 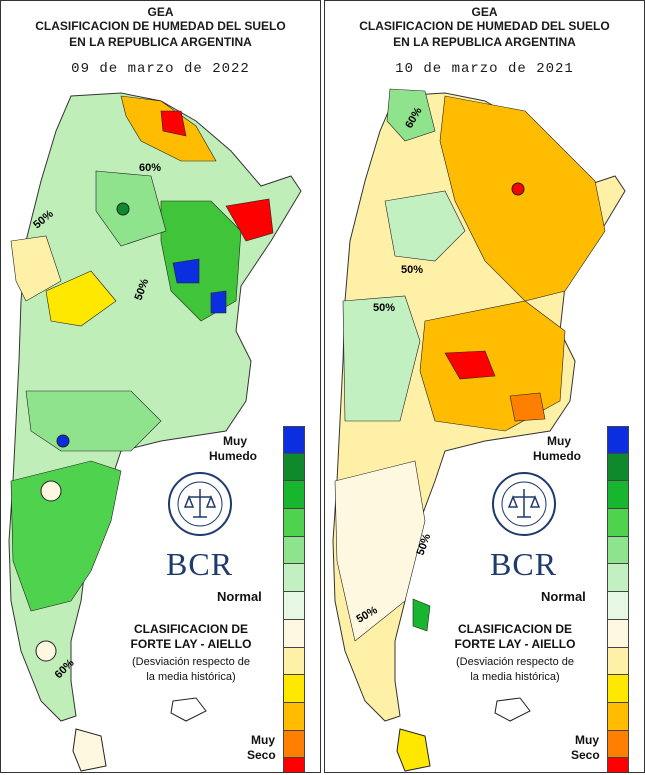 What do you see at coordinates (66, 536) in the screenshot?
I see `wet-region-patagonia` at bounding box center [66, 536].